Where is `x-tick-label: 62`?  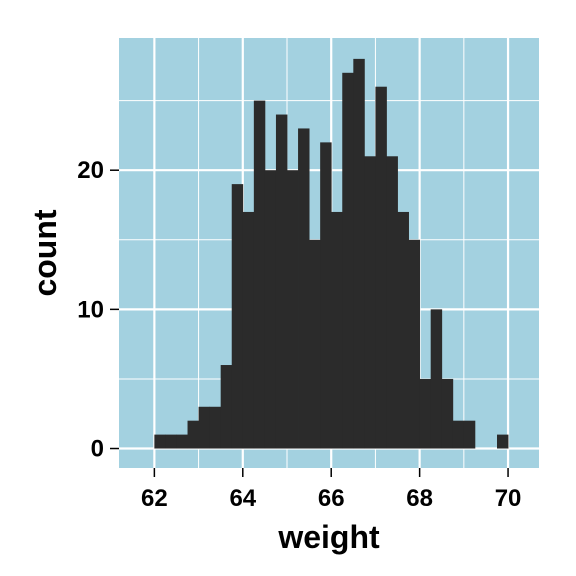
x-tick-label: 62 is located at coordinates (154, 498).